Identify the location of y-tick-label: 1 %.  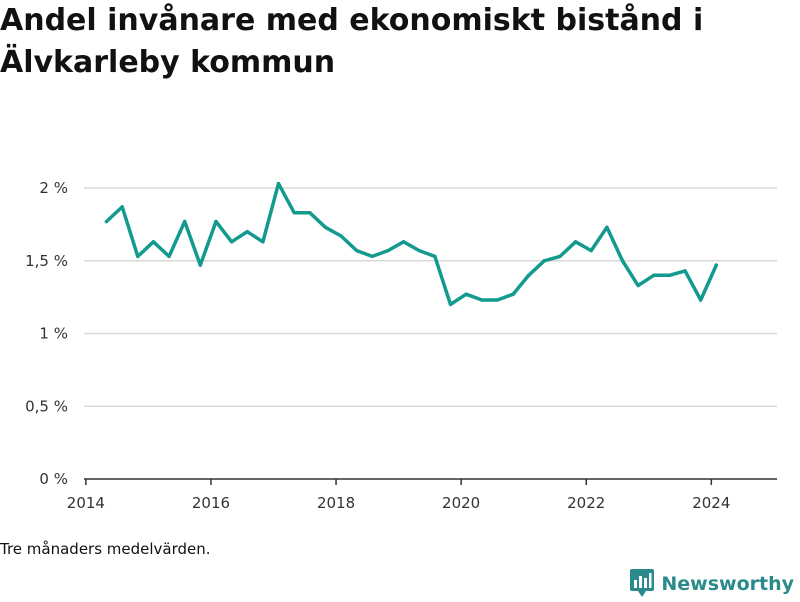
(53, 334).